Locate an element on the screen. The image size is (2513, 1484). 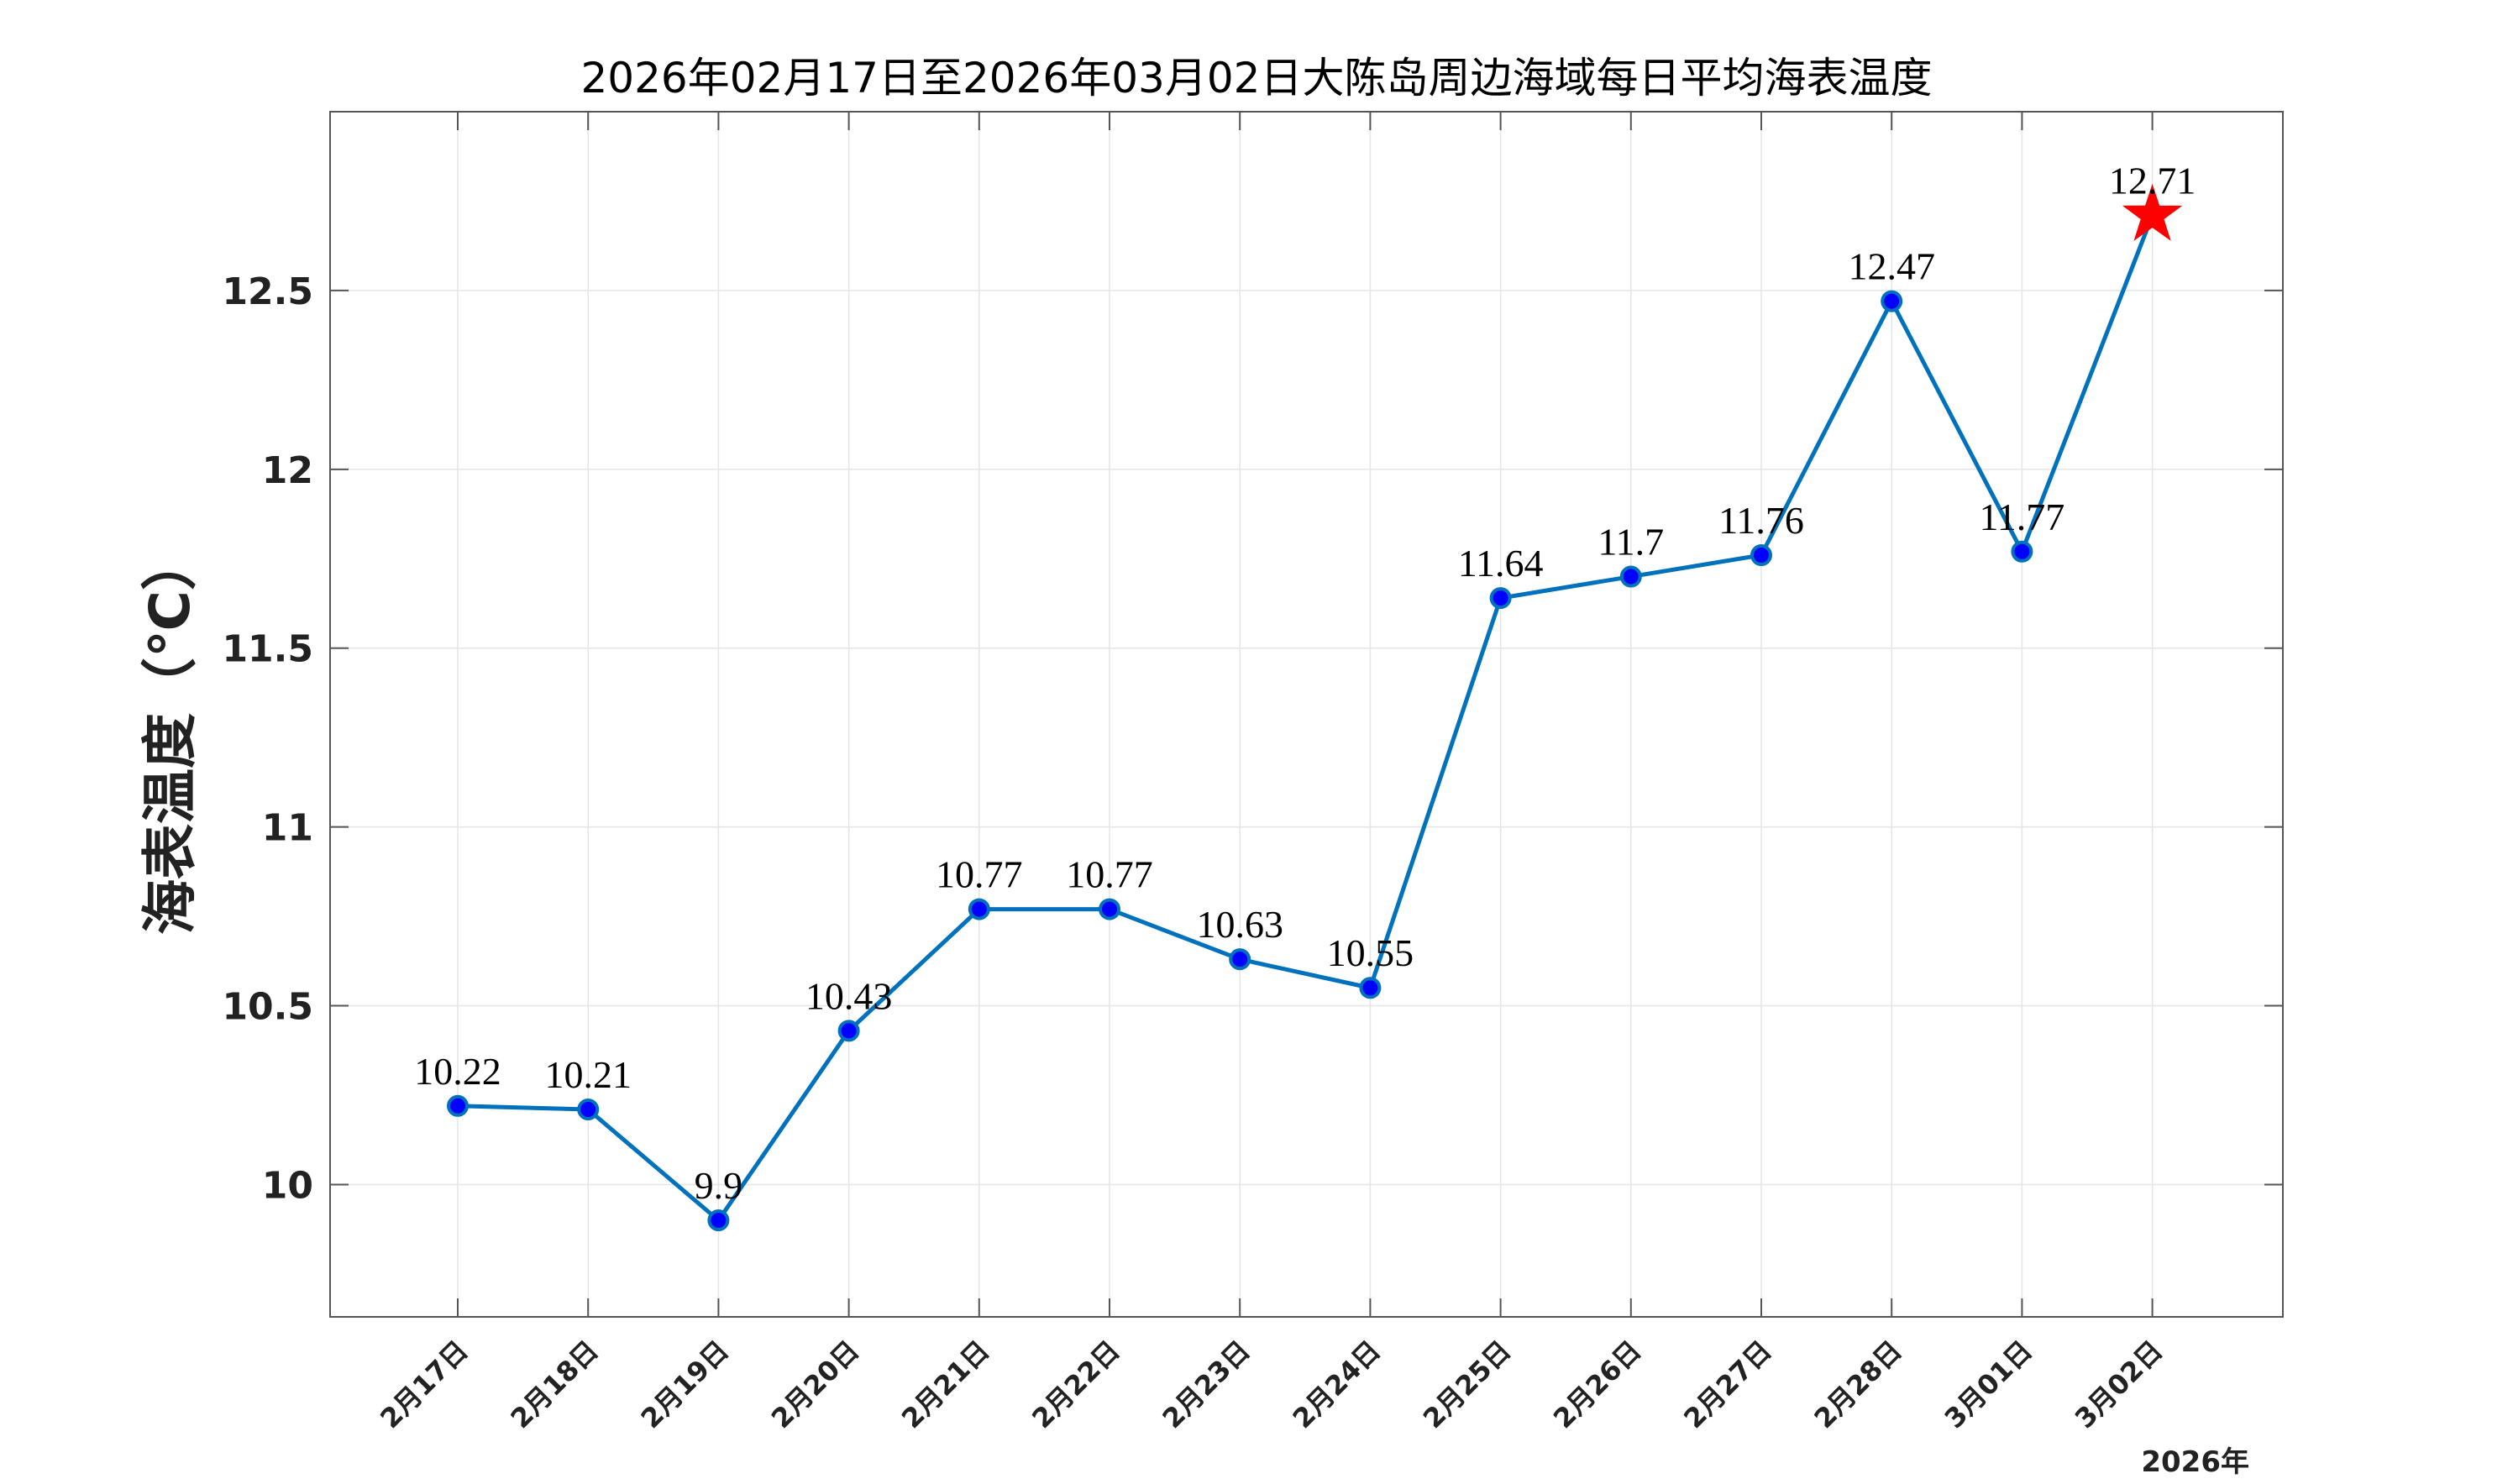
data-value-label: 12.71 is located at coordinates (2153, 181).